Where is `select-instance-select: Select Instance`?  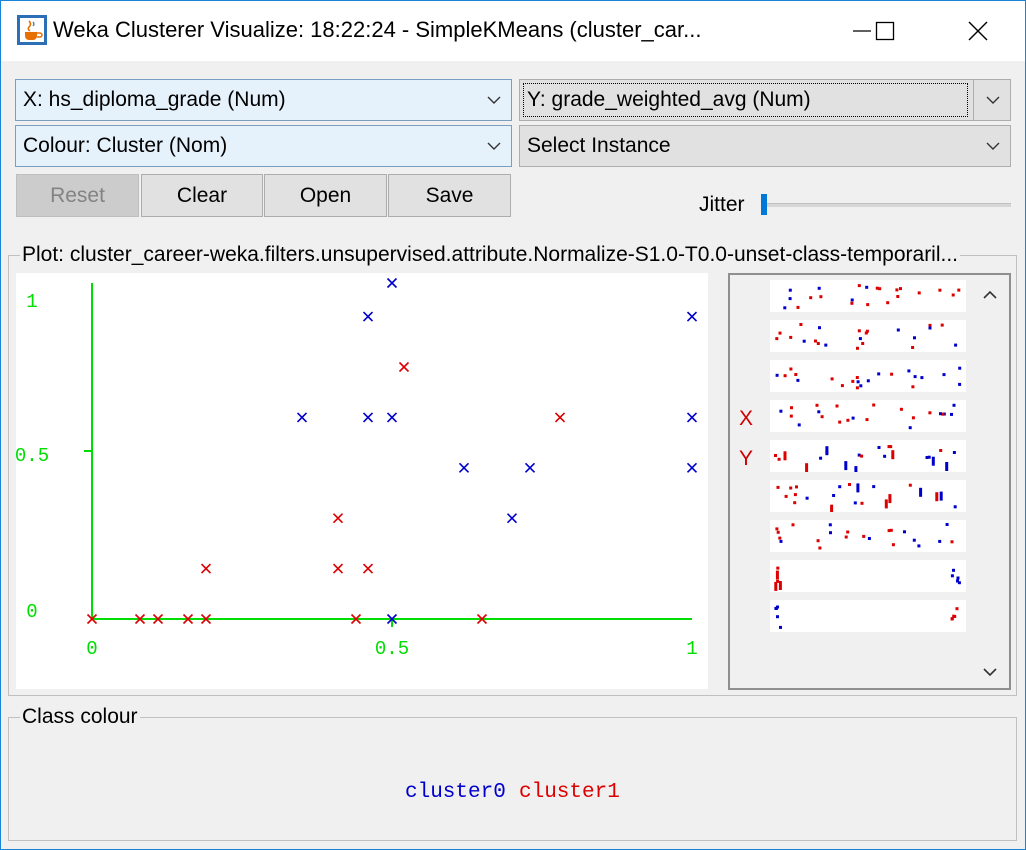
select-instance-select: Select Instance is located at coordinates (765, 146).